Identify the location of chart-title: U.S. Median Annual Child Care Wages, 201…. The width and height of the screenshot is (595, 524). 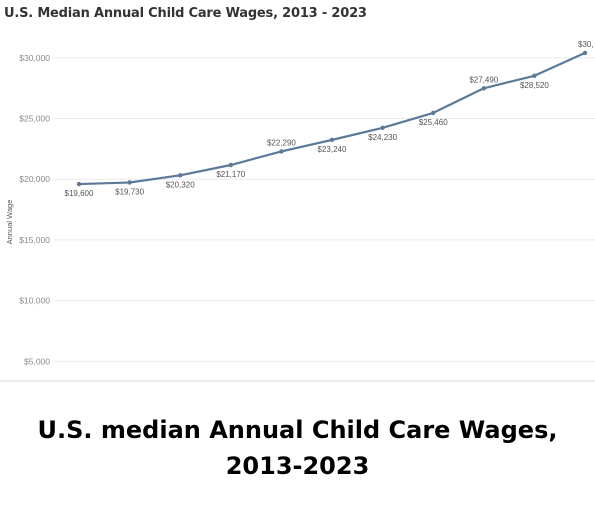
(185, 13).